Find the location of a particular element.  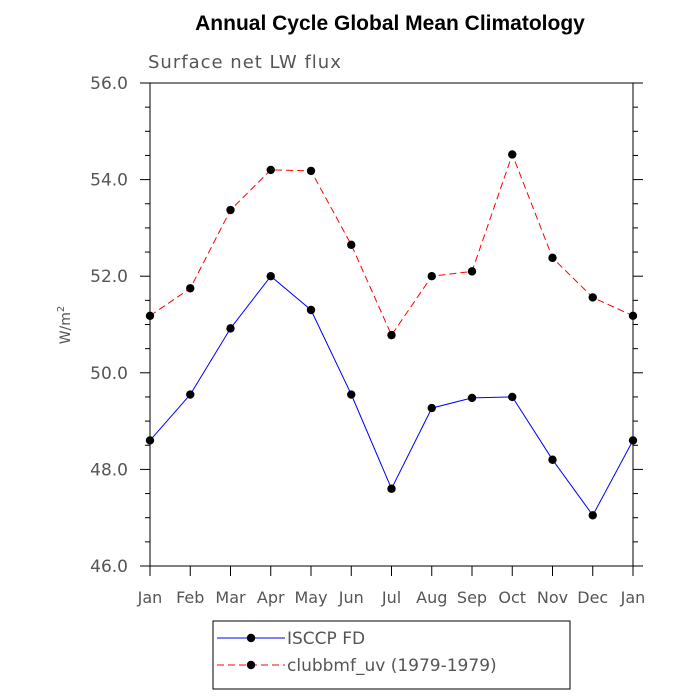

y-tick-label: 56.0 is located at coordinates (109, 84).